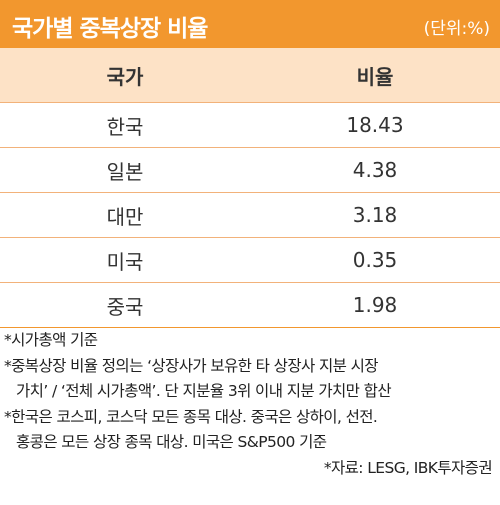 The image size is (500, 505). Describe the element at coordinates (408, 468) in the screenshot. I see `source: *자료: LESG, IBK투자증권` at that location.